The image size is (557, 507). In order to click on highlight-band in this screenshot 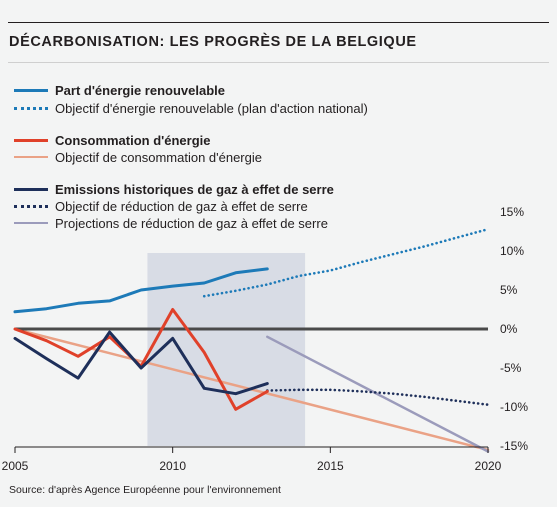, I will do `click(226, 349)`.